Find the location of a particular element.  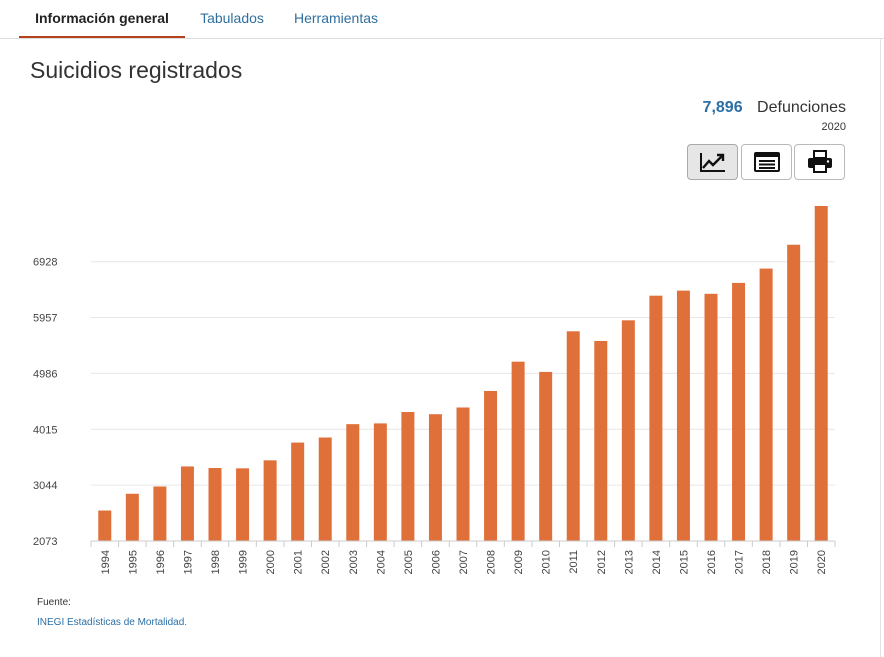

x-tick-label: 1996 is located at coordinates (161, 562).